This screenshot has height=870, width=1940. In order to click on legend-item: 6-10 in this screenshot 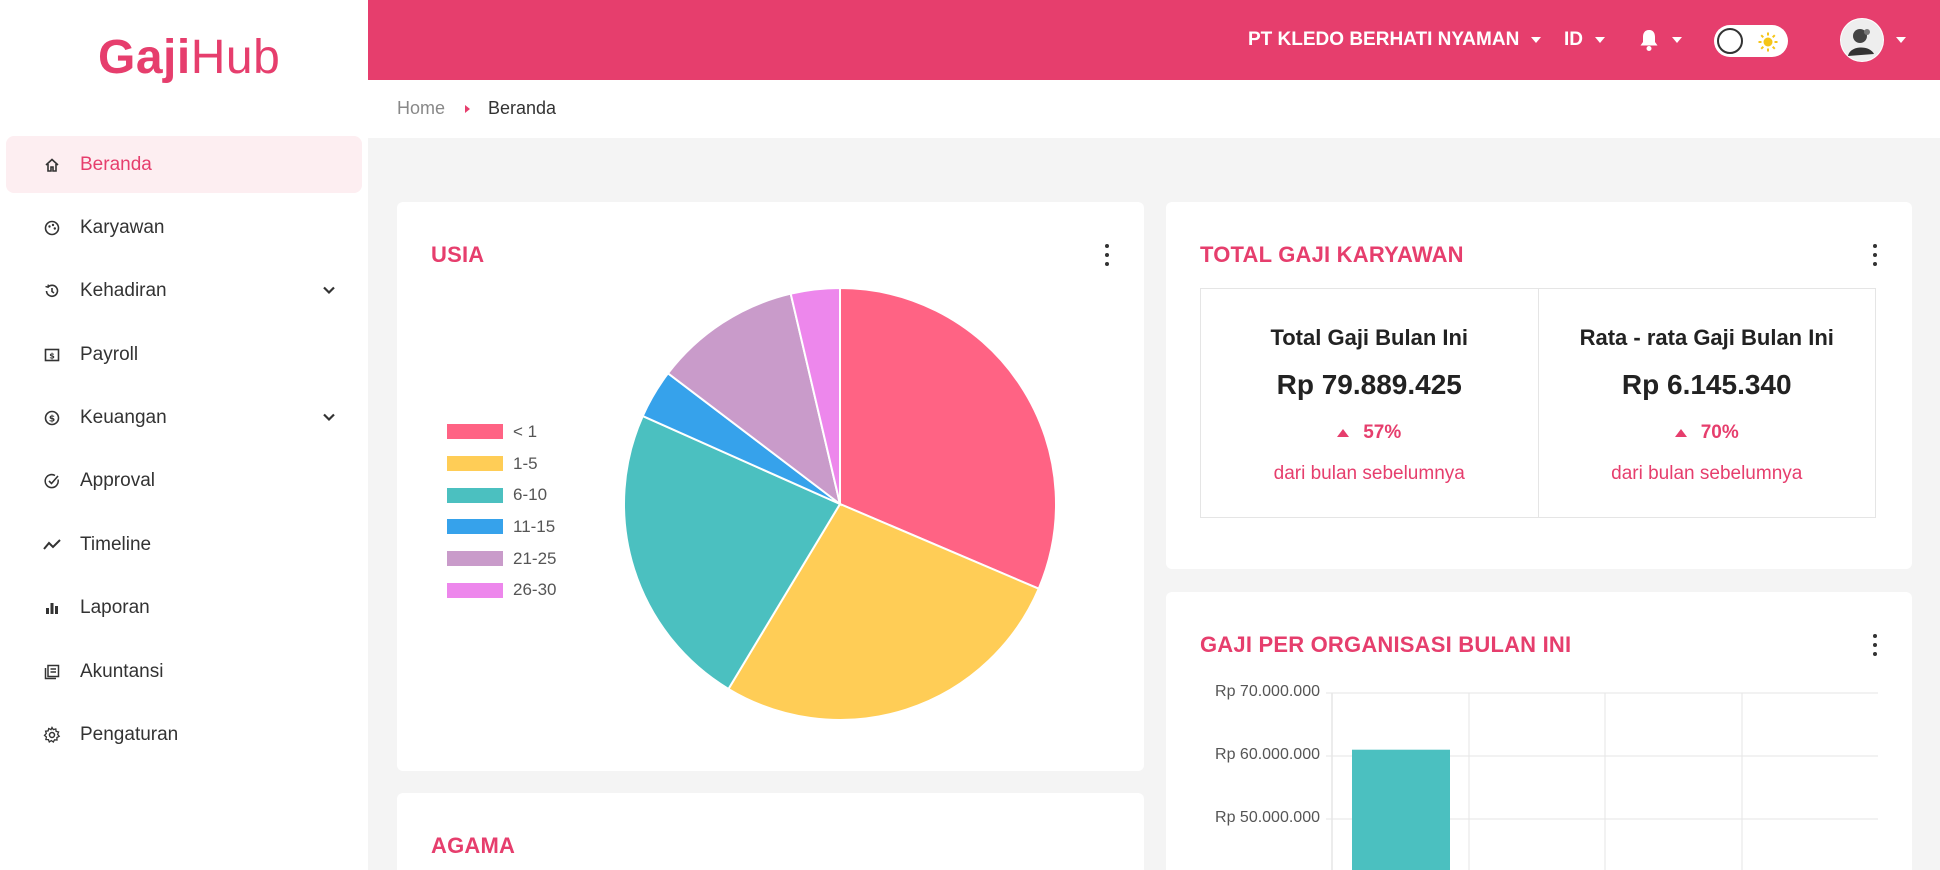, I will do `click(501, 495)`.